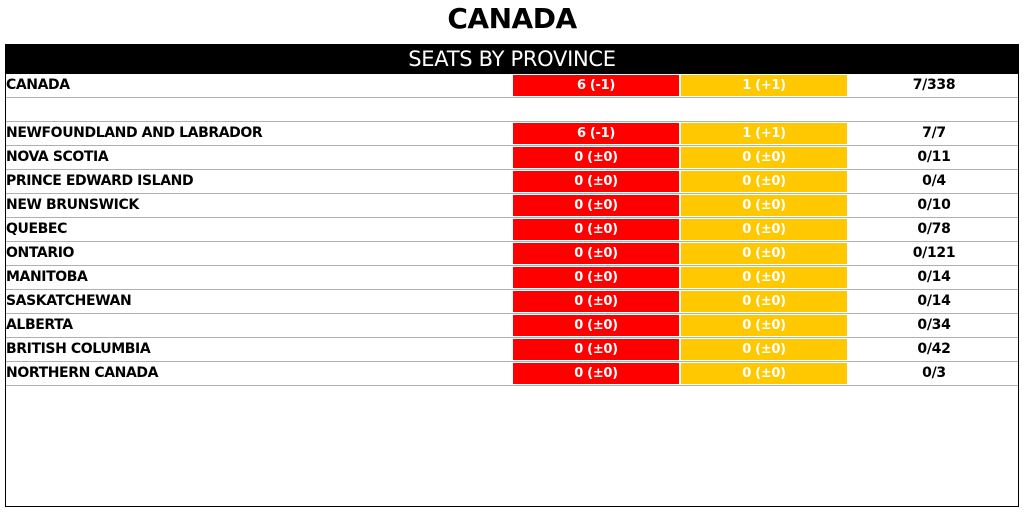 This screenshot has height=512, width=1024. Describe the element at coordinates (934, 181) in the screenshot. I see `seats-declared-total: 0/4` at that location.